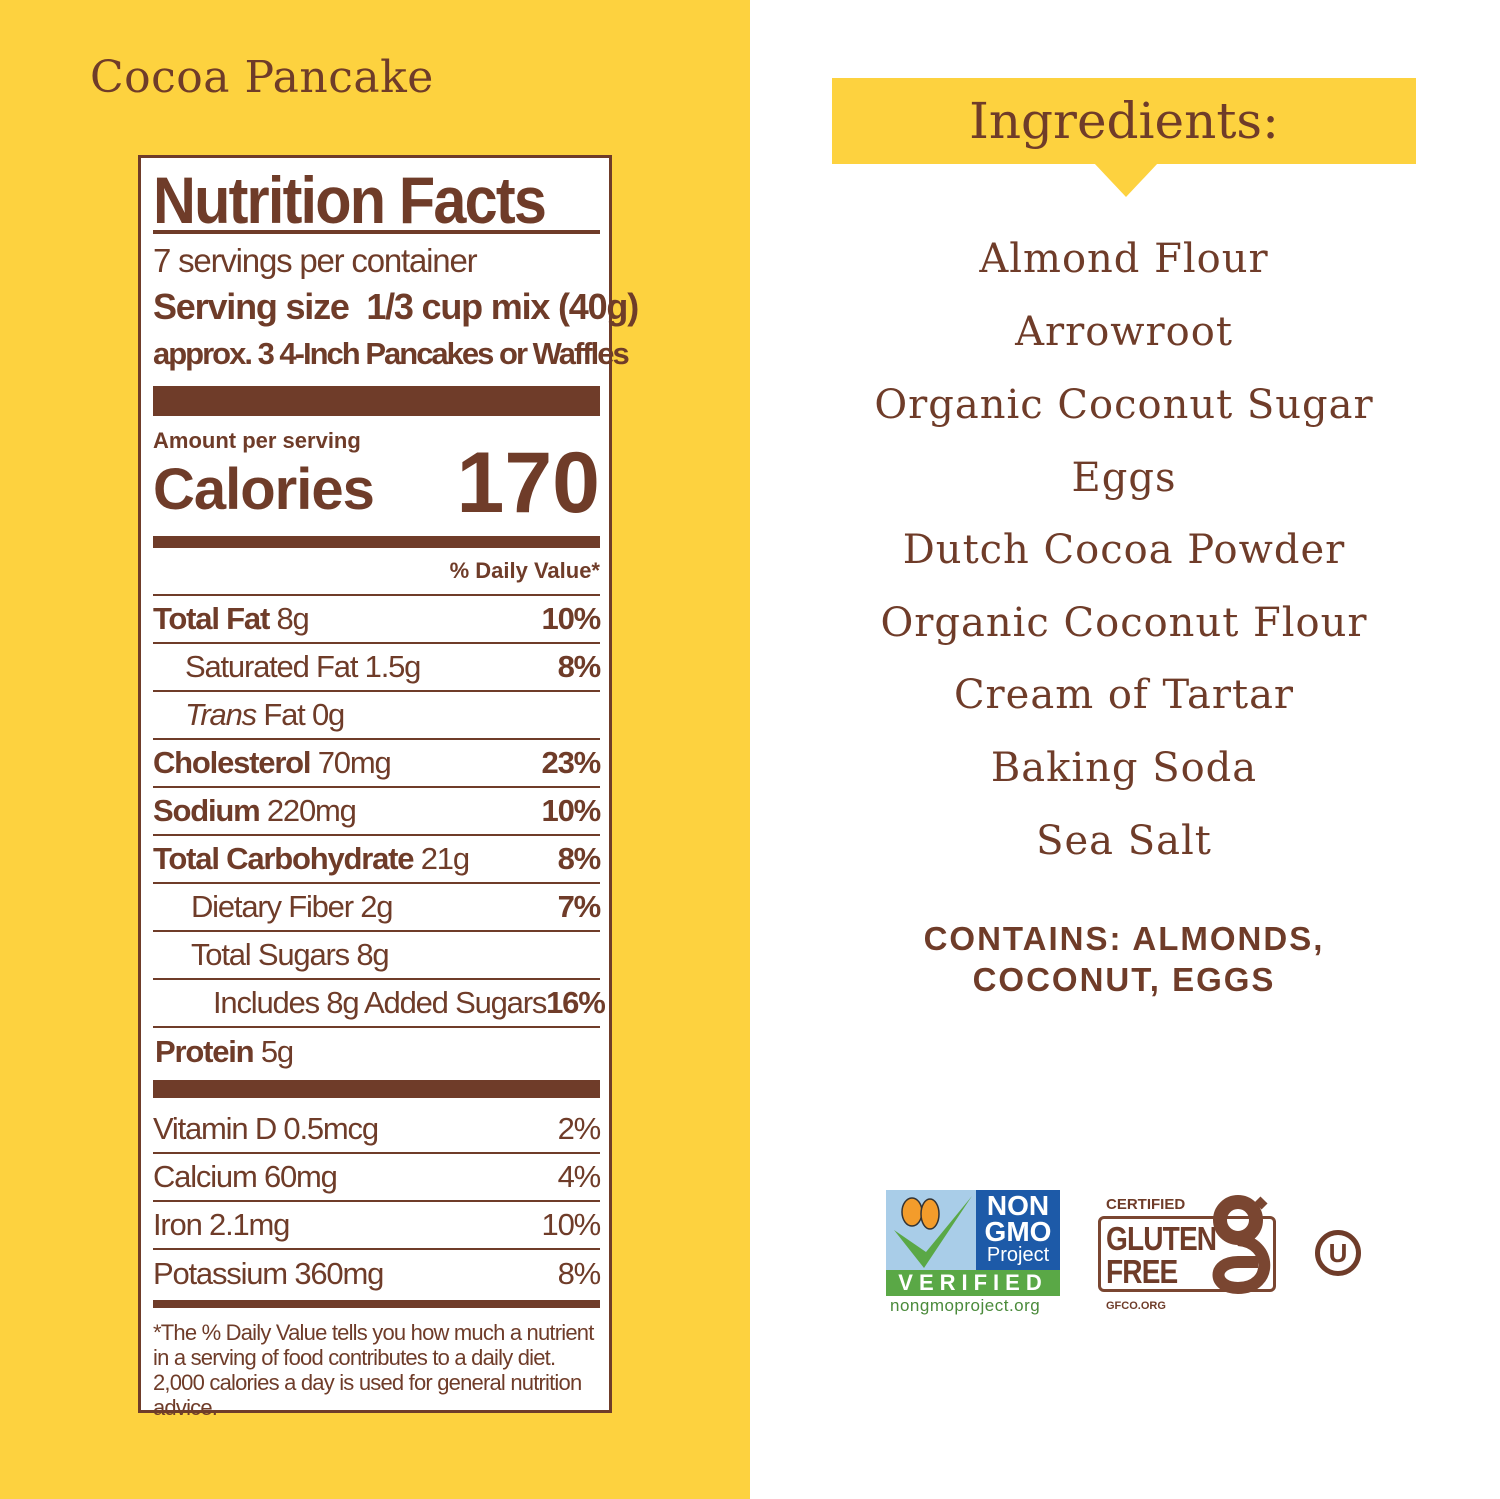 The width and height of the screenshot is (1500, 1499). Describe the element at coordinates (1136, 1306) in the screenshot. I see `gluten-free-url: GFCO.ORG` at that location.